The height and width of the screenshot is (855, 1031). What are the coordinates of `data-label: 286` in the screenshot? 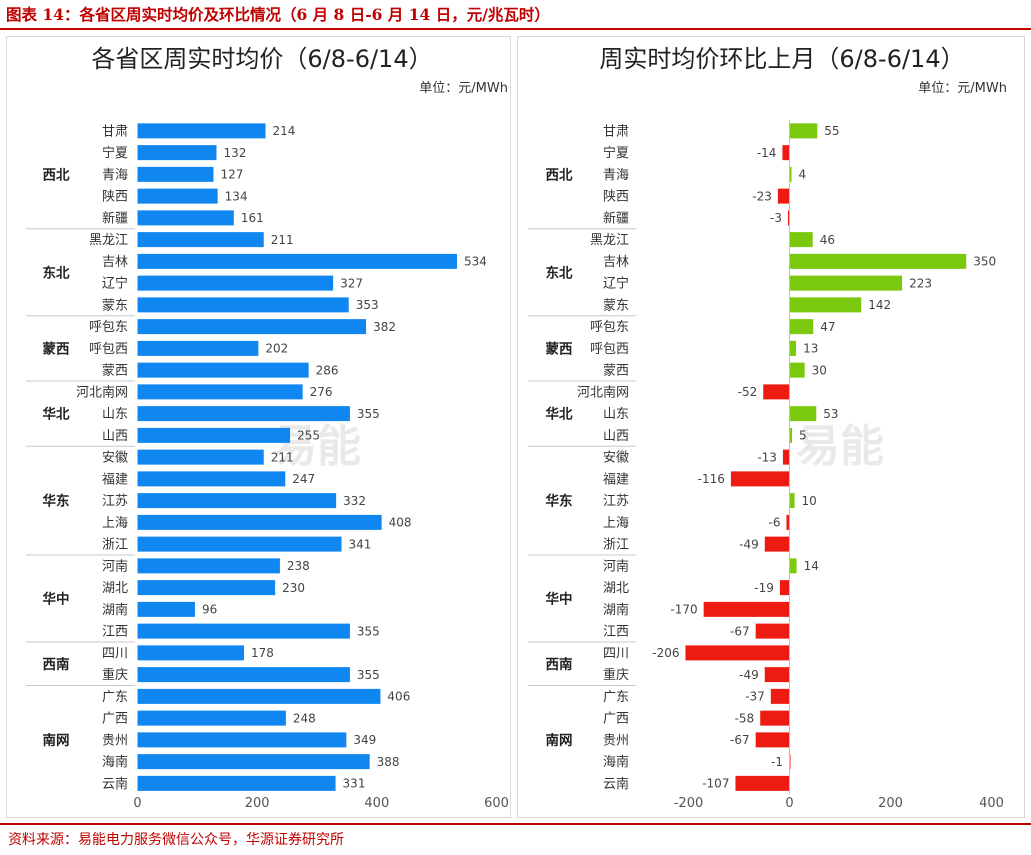 It's located at (327, 370).